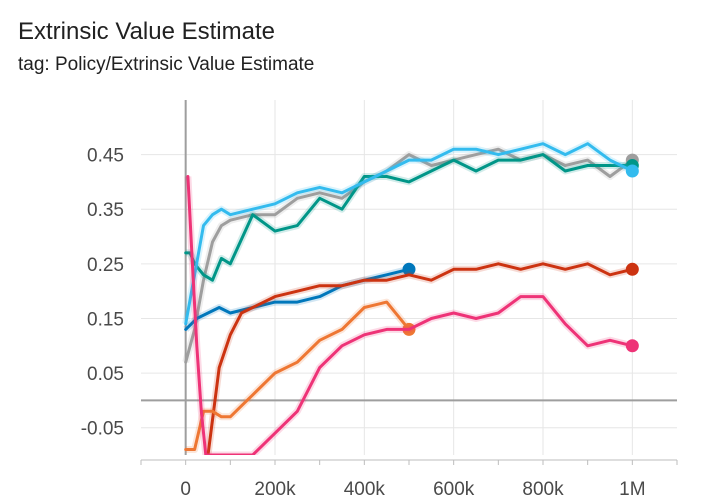  What do you see at coordinates (105, 265) in the screenshot?
I see `y-tick-label: 0.25` at bounding box center [105, 265].